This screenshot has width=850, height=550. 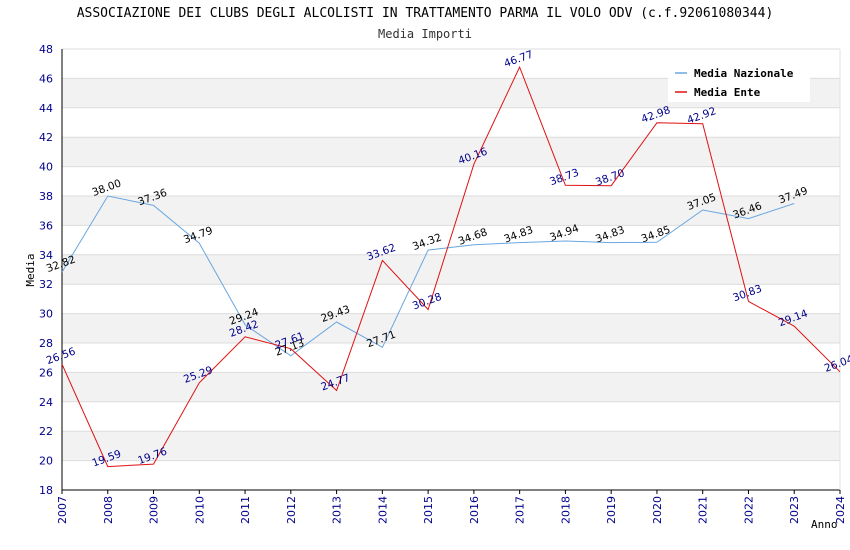 I want to click on y-axis-title: Media, so click(x=30, y=269).